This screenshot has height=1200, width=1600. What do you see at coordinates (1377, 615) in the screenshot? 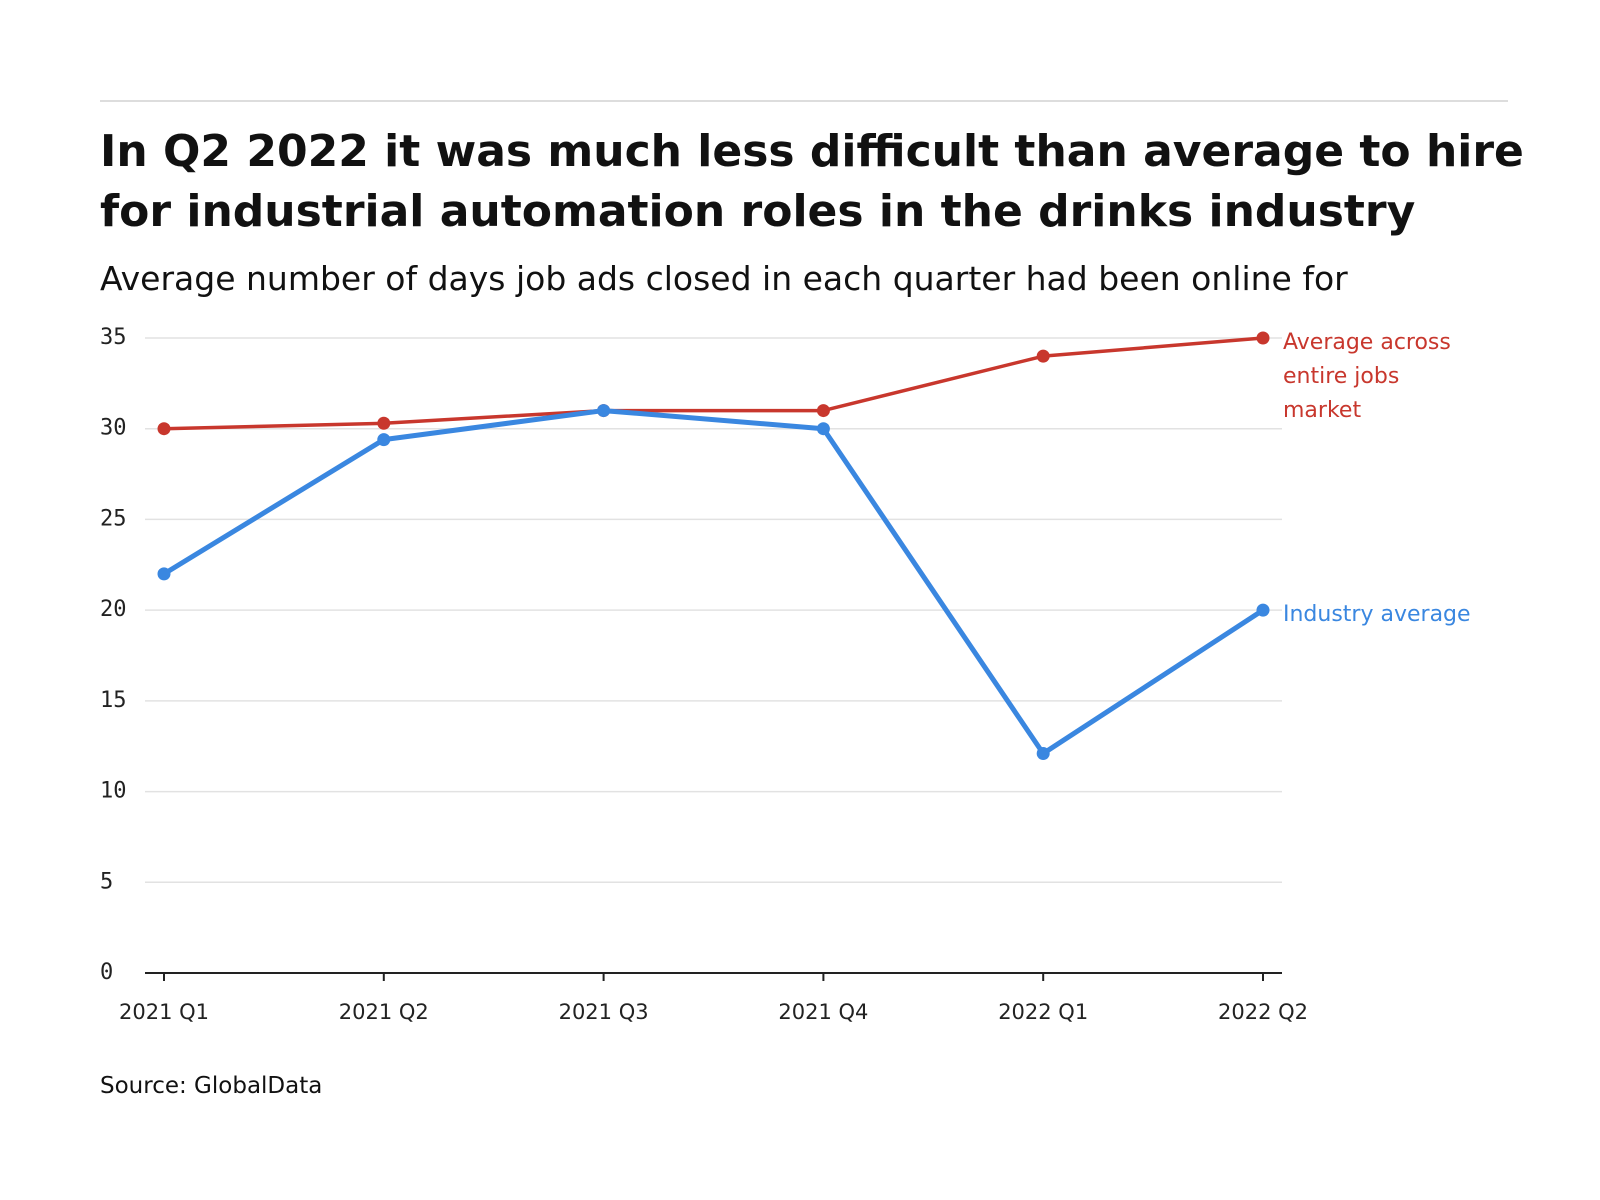
I see `series-label: Industry average` at bounding box center [1377, 615].